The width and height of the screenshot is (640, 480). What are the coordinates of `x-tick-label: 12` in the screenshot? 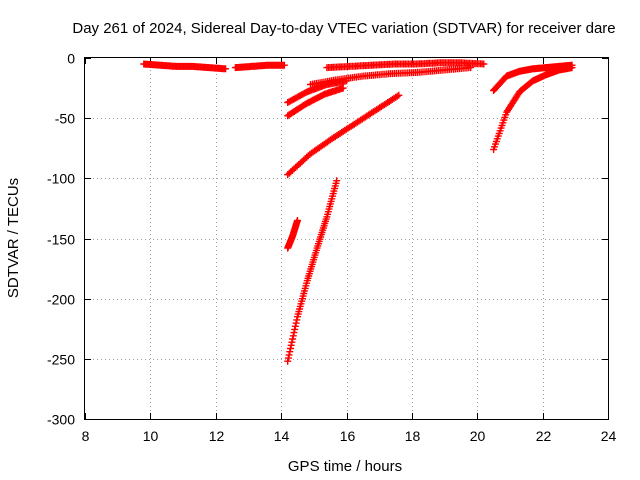 It's located at (217, 436).